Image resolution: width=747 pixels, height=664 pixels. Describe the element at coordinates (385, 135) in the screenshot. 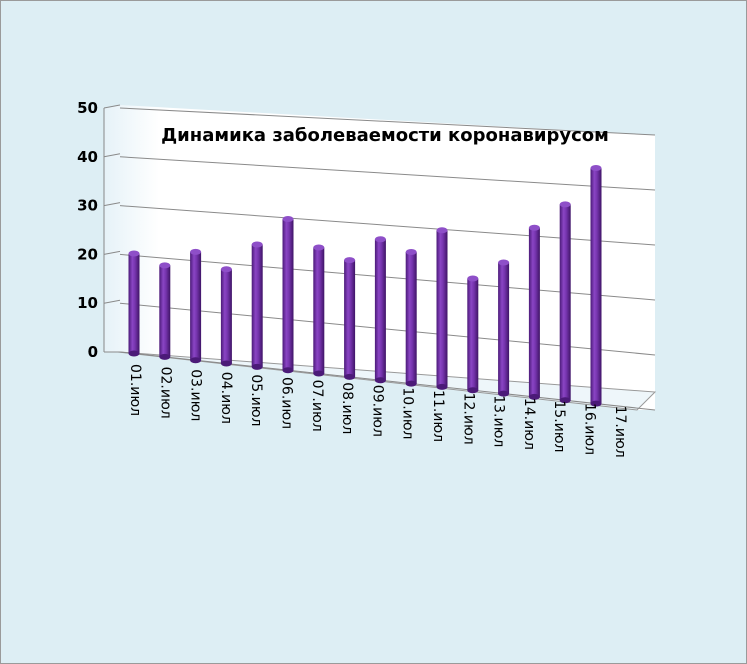

I see `chart-title: Динамика заболеваемости коронавирусом` at that location.